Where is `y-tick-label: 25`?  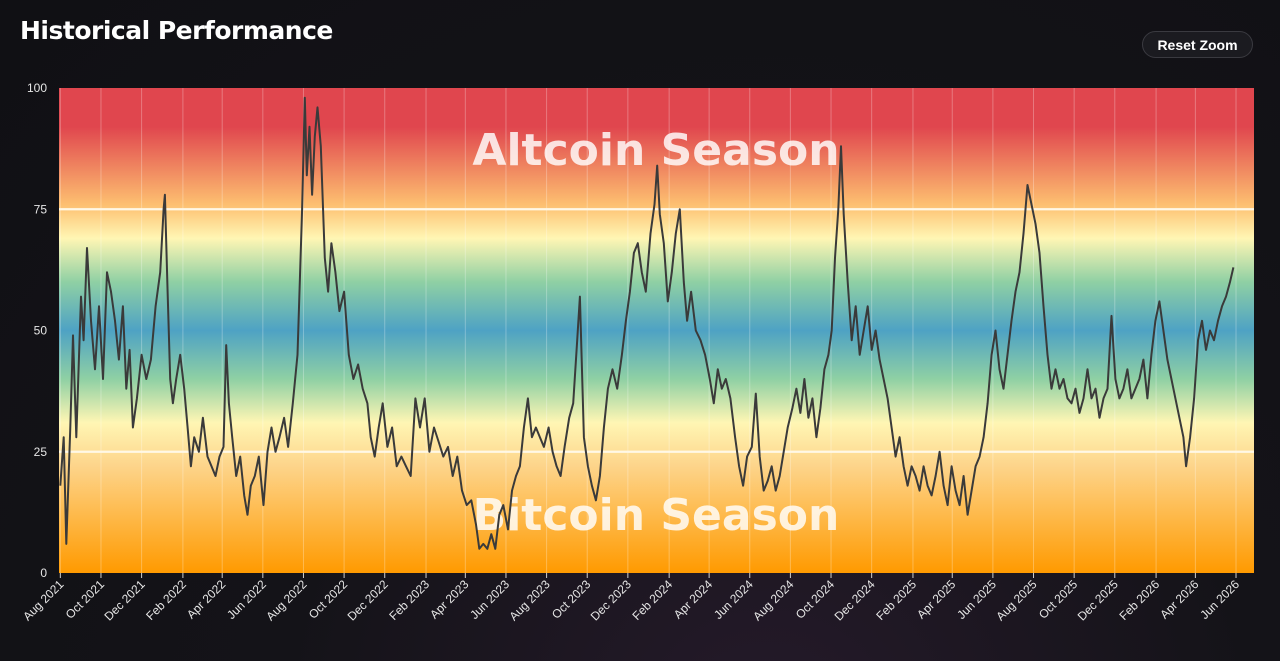 y-tick-label: 25 is located at coordinates (41, 452).